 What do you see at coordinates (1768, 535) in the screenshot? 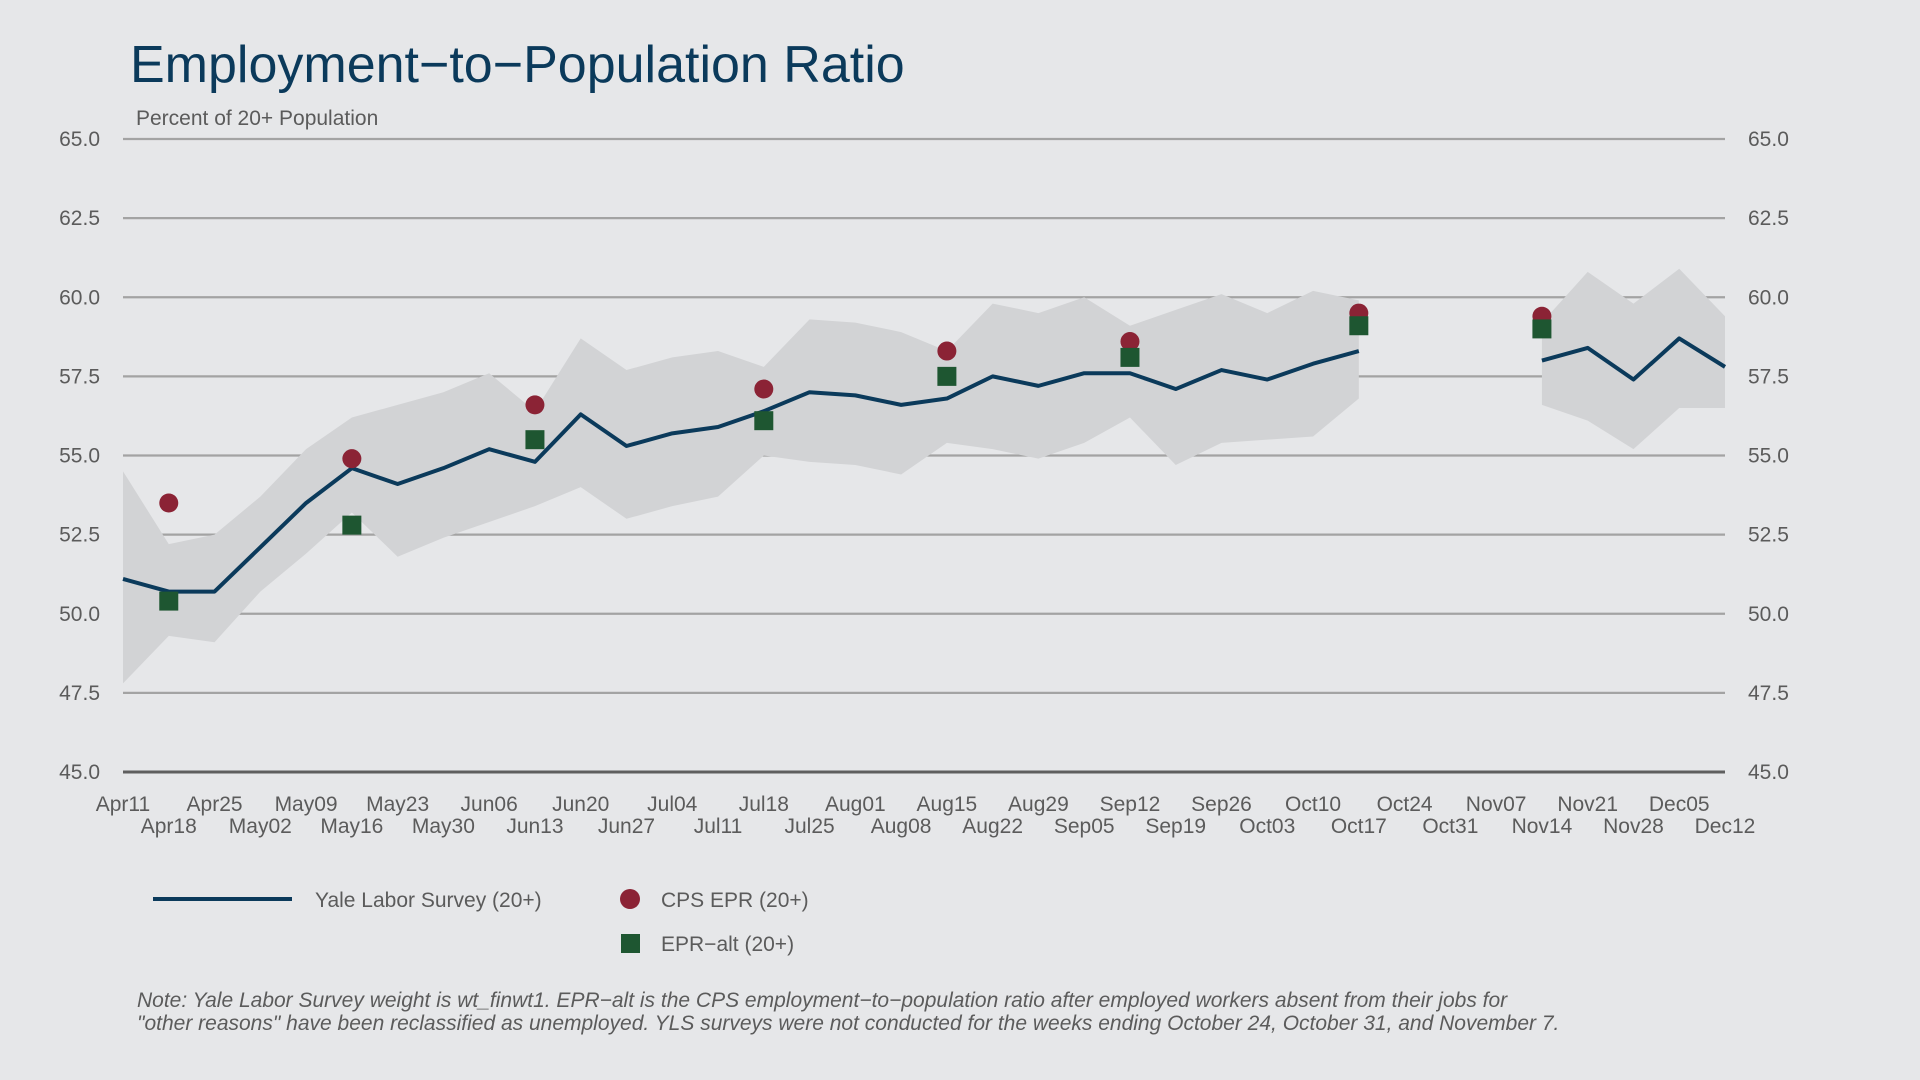
I see `y-tick-label-right: 52.5` at bounding box center [1768, 535].